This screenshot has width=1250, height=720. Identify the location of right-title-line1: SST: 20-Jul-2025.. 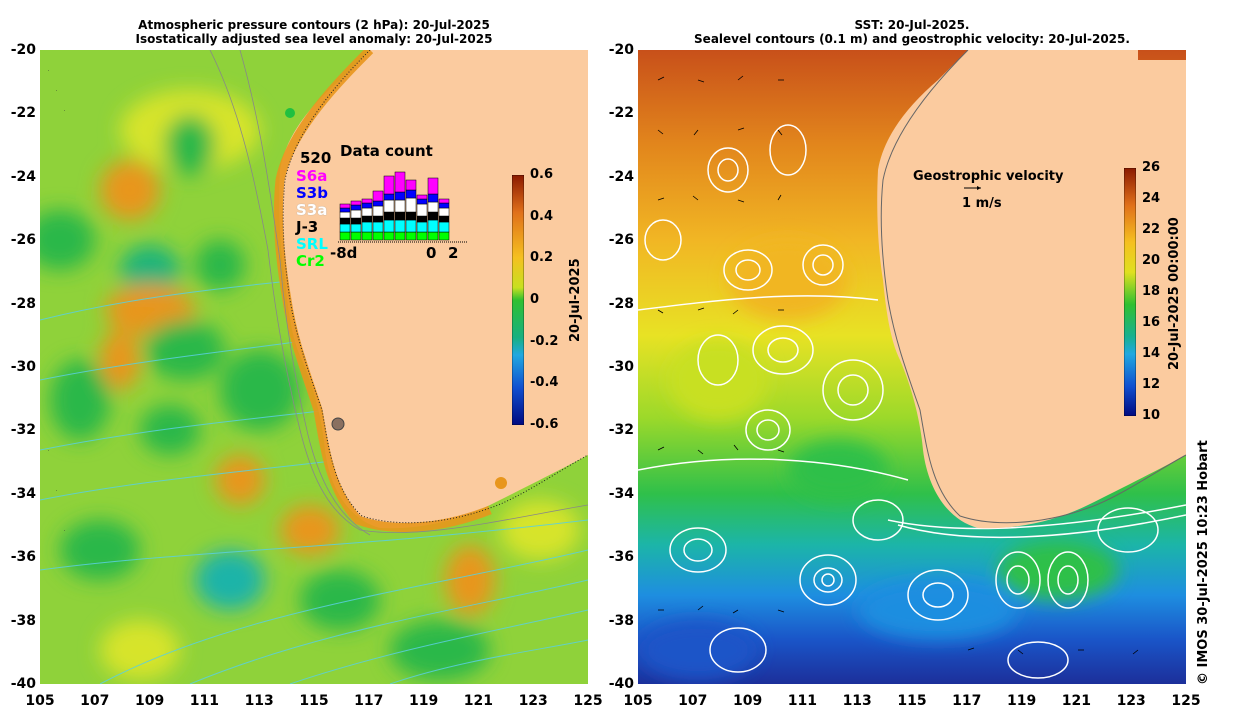
(912, 25).